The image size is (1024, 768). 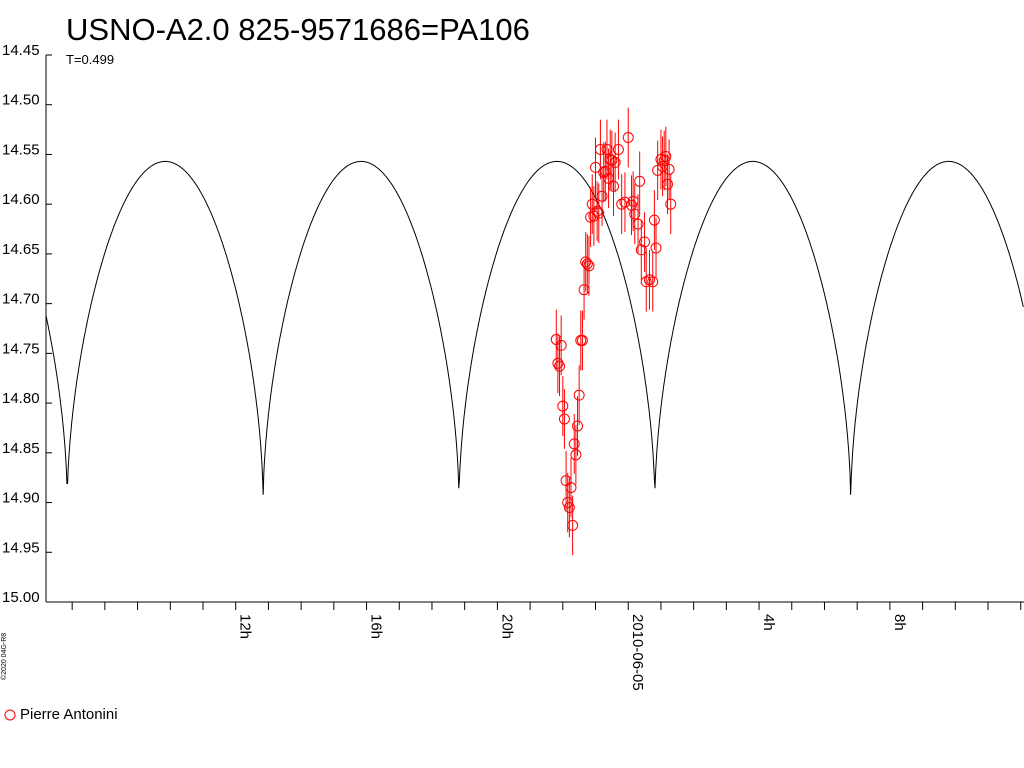 What do you see at coordinates (21, 199) in the screenshot?
I see `y-tick-label: 14.60` at bounding box center [21, 199].